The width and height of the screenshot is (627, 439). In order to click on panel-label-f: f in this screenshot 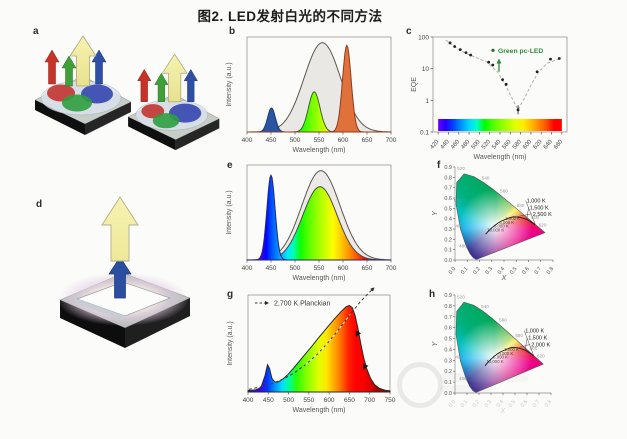, I will do `click(439, 165)`.